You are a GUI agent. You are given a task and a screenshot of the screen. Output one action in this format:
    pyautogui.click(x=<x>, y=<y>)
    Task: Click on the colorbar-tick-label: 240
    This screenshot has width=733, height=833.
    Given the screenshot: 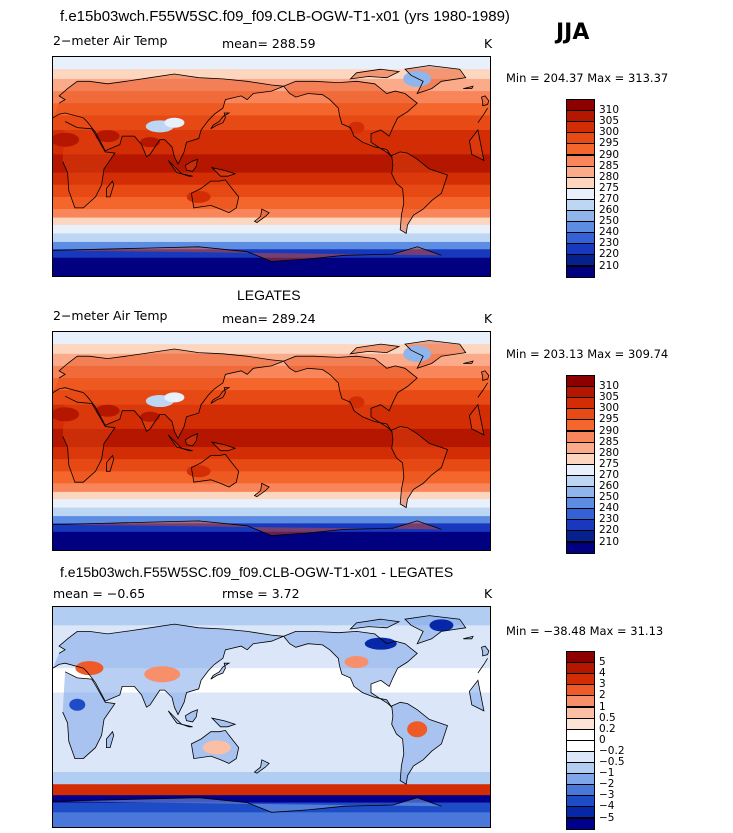 What is the action you would take?
    pyautogui.click(x=609, y=508)
    